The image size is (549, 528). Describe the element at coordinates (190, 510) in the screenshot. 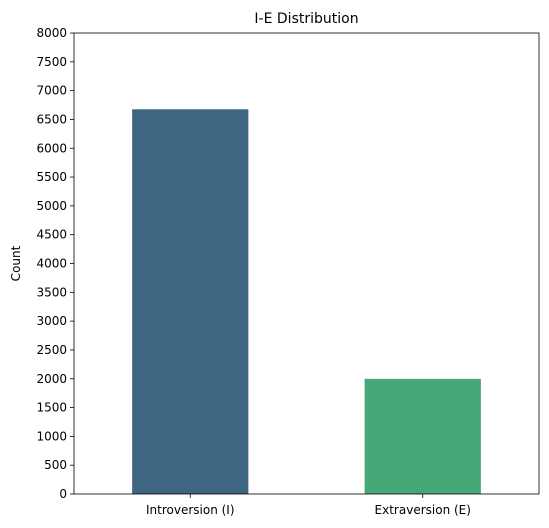

I see `x-tick-label: Introversion (I)` at that location.